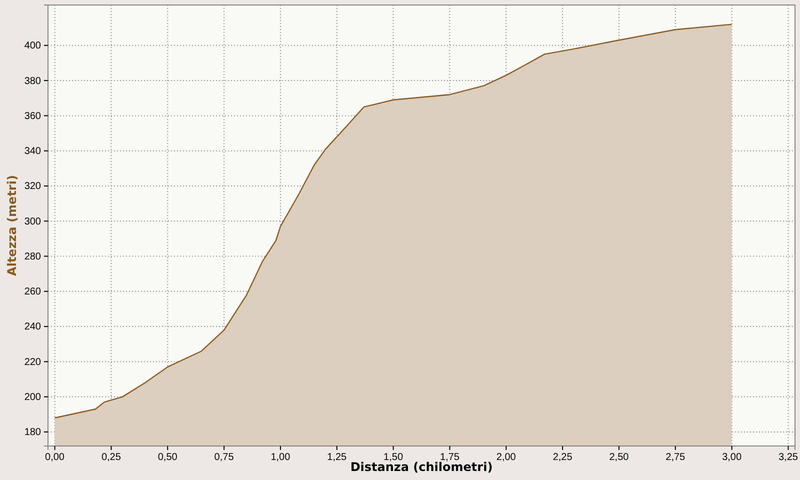 This screenshot has width=800, height=480. I want to click on y-tick-label: 360, so click(33, 116).